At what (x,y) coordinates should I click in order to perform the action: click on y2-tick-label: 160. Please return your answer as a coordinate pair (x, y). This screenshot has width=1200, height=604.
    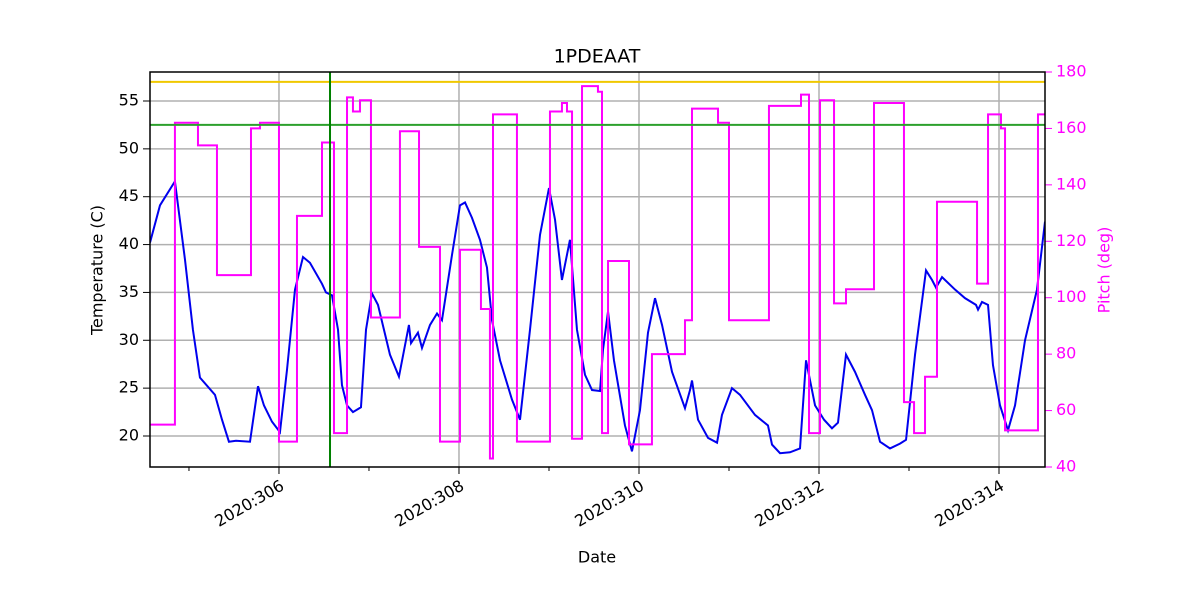
    Looking at the image, I should click on (1071, 127).